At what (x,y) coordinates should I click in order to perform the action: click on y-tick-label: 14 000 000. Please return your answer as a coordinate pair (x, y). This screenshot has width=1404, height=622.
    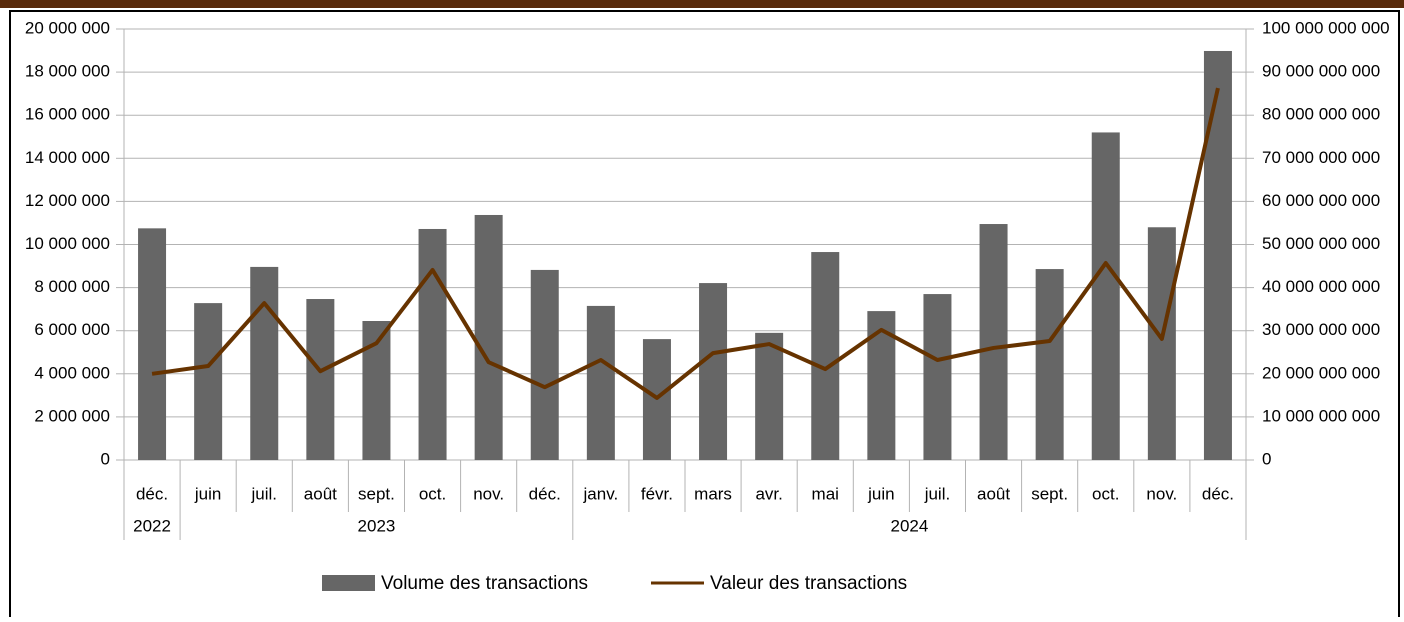
    Looking at the image, I should click on (67, 157).